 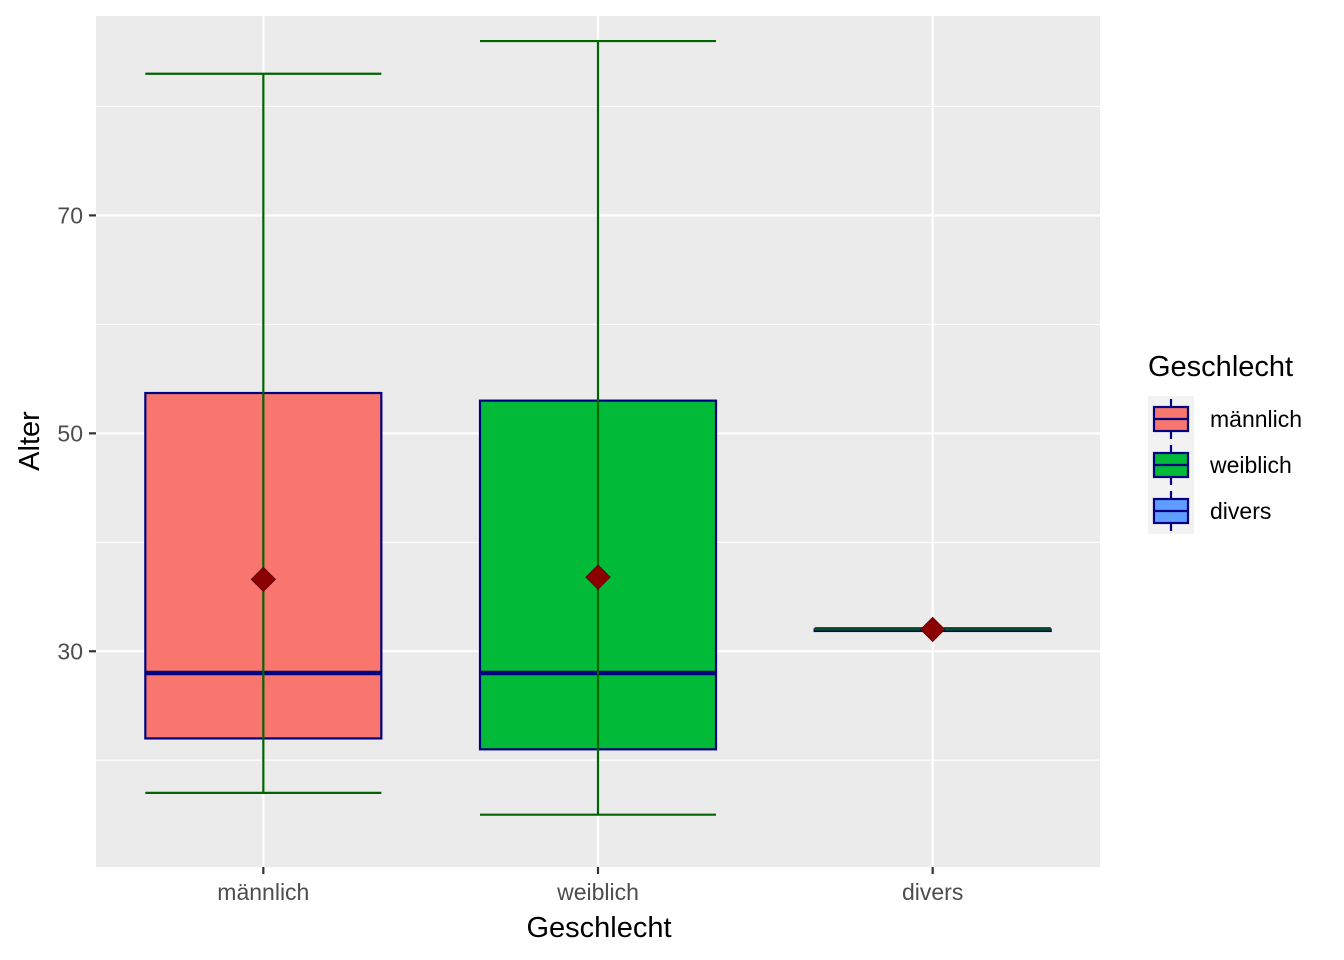 I want to click on legend-label: divers, so click(x=1240, y=511).